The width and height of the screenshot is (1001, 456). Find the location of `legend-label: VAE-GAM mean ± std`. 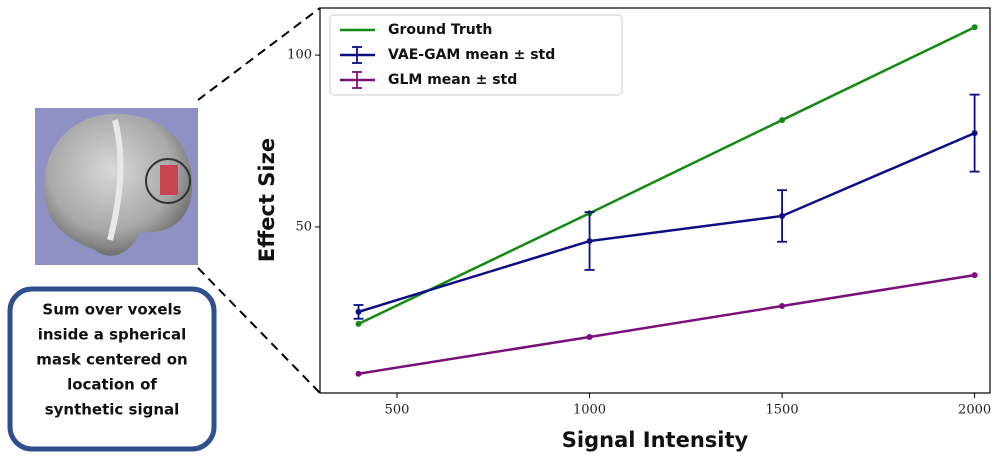

legend-label: VAE-GAM mean ± std is located at coordinates (471, 55).